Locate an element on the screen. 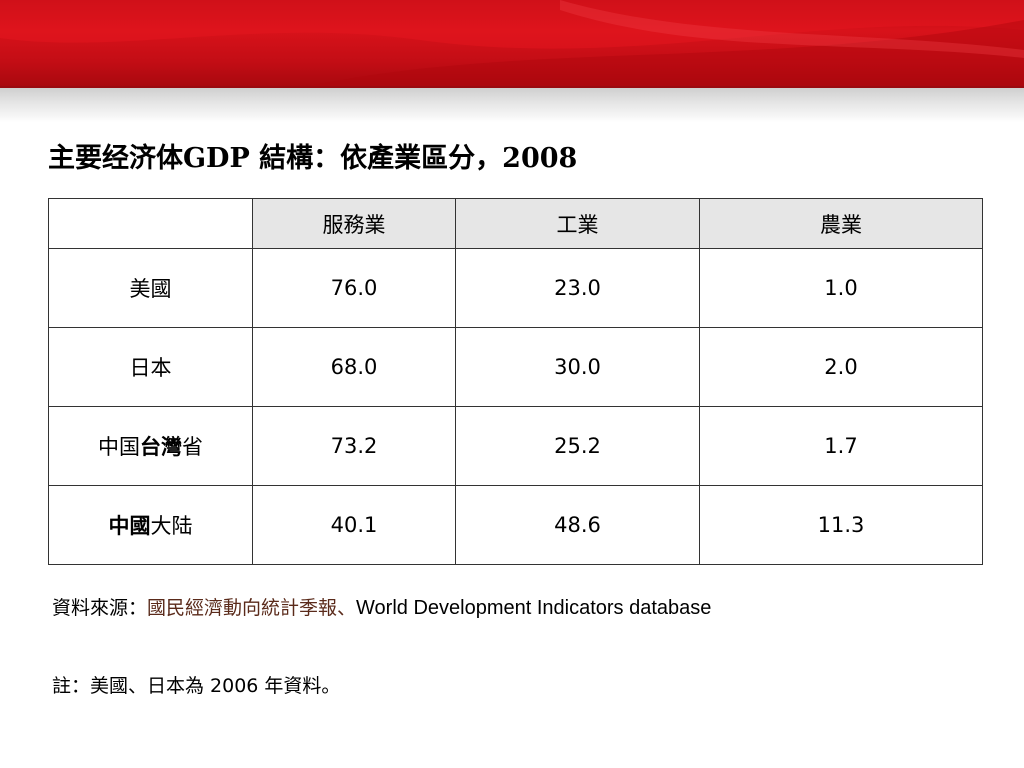 The image size is (1024, 768). banner-swoosh-graphic is located at coordinates (512, 44).